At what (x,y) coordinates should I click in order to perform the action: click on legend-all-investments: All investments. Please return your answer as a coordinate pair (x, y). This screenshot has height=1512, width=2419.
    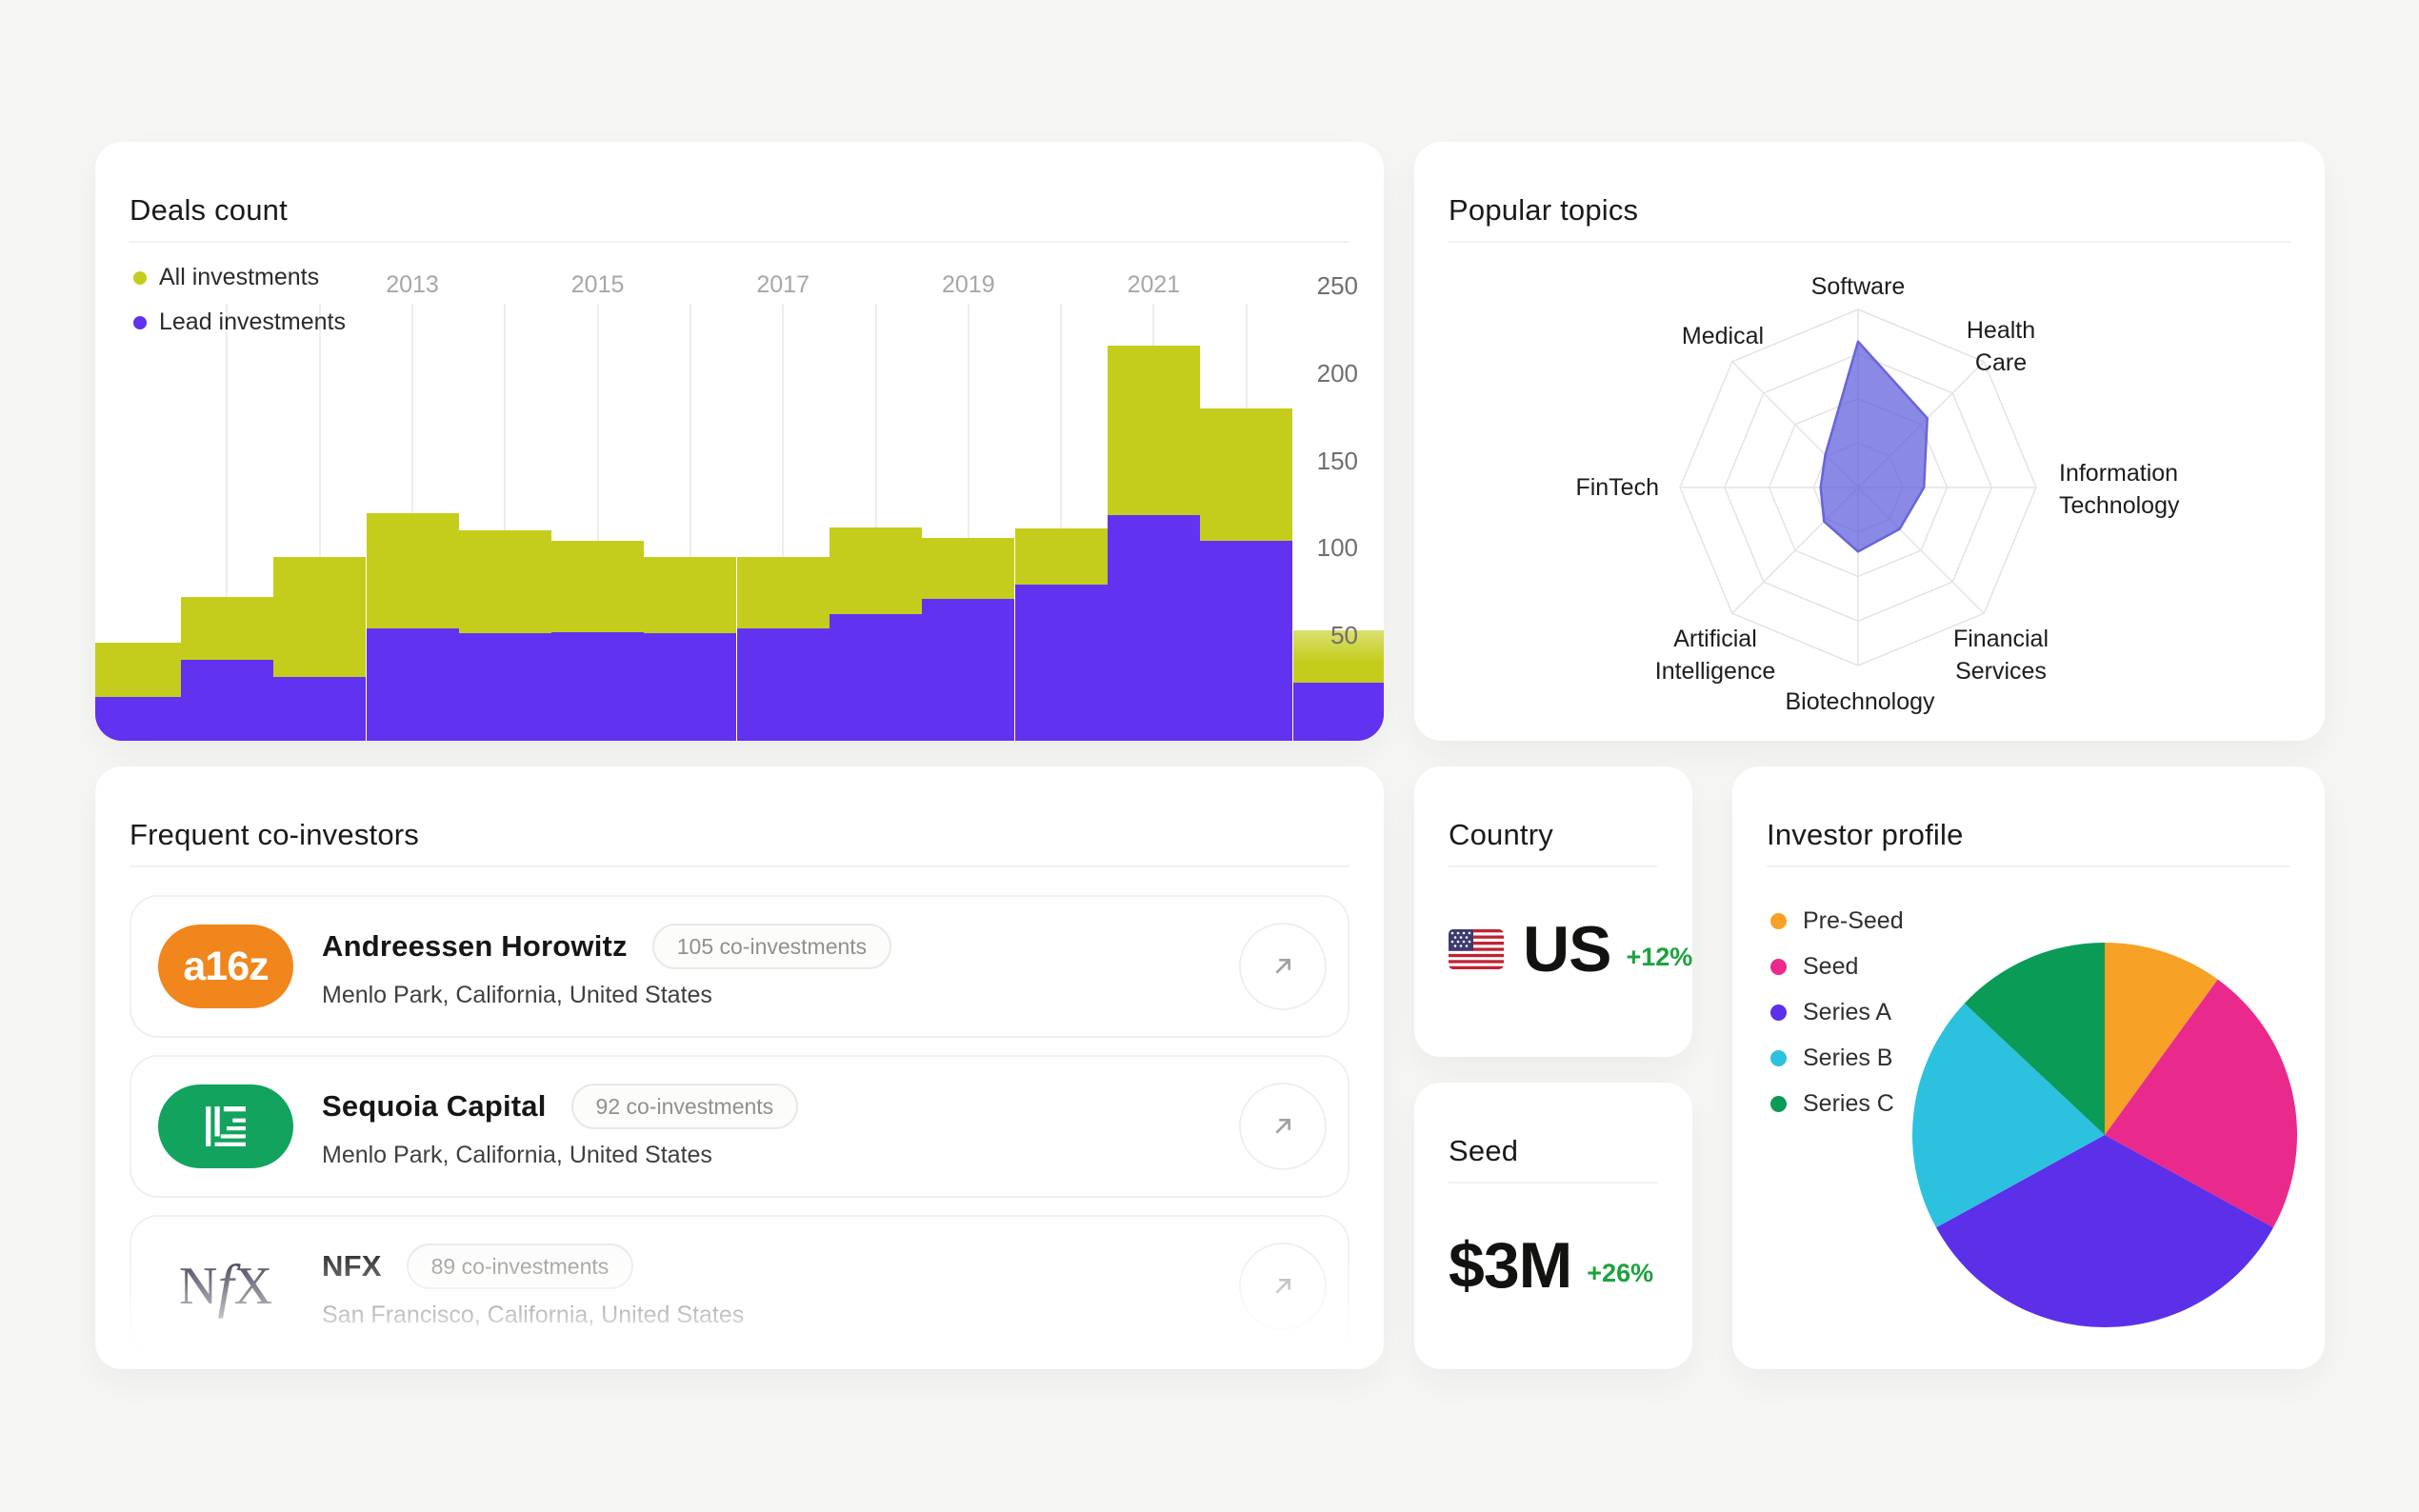
    Looking at the image, I should click on (226, 277).